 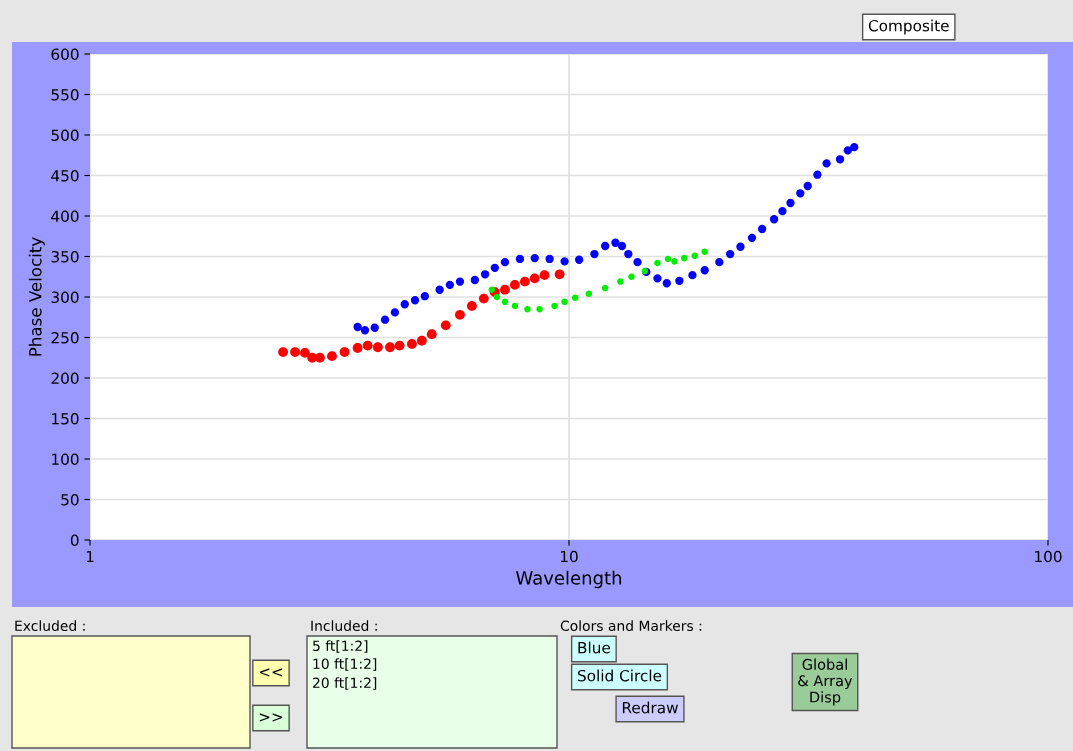 I want to click on y-tick-label: 300, so click(x=65, y=297).